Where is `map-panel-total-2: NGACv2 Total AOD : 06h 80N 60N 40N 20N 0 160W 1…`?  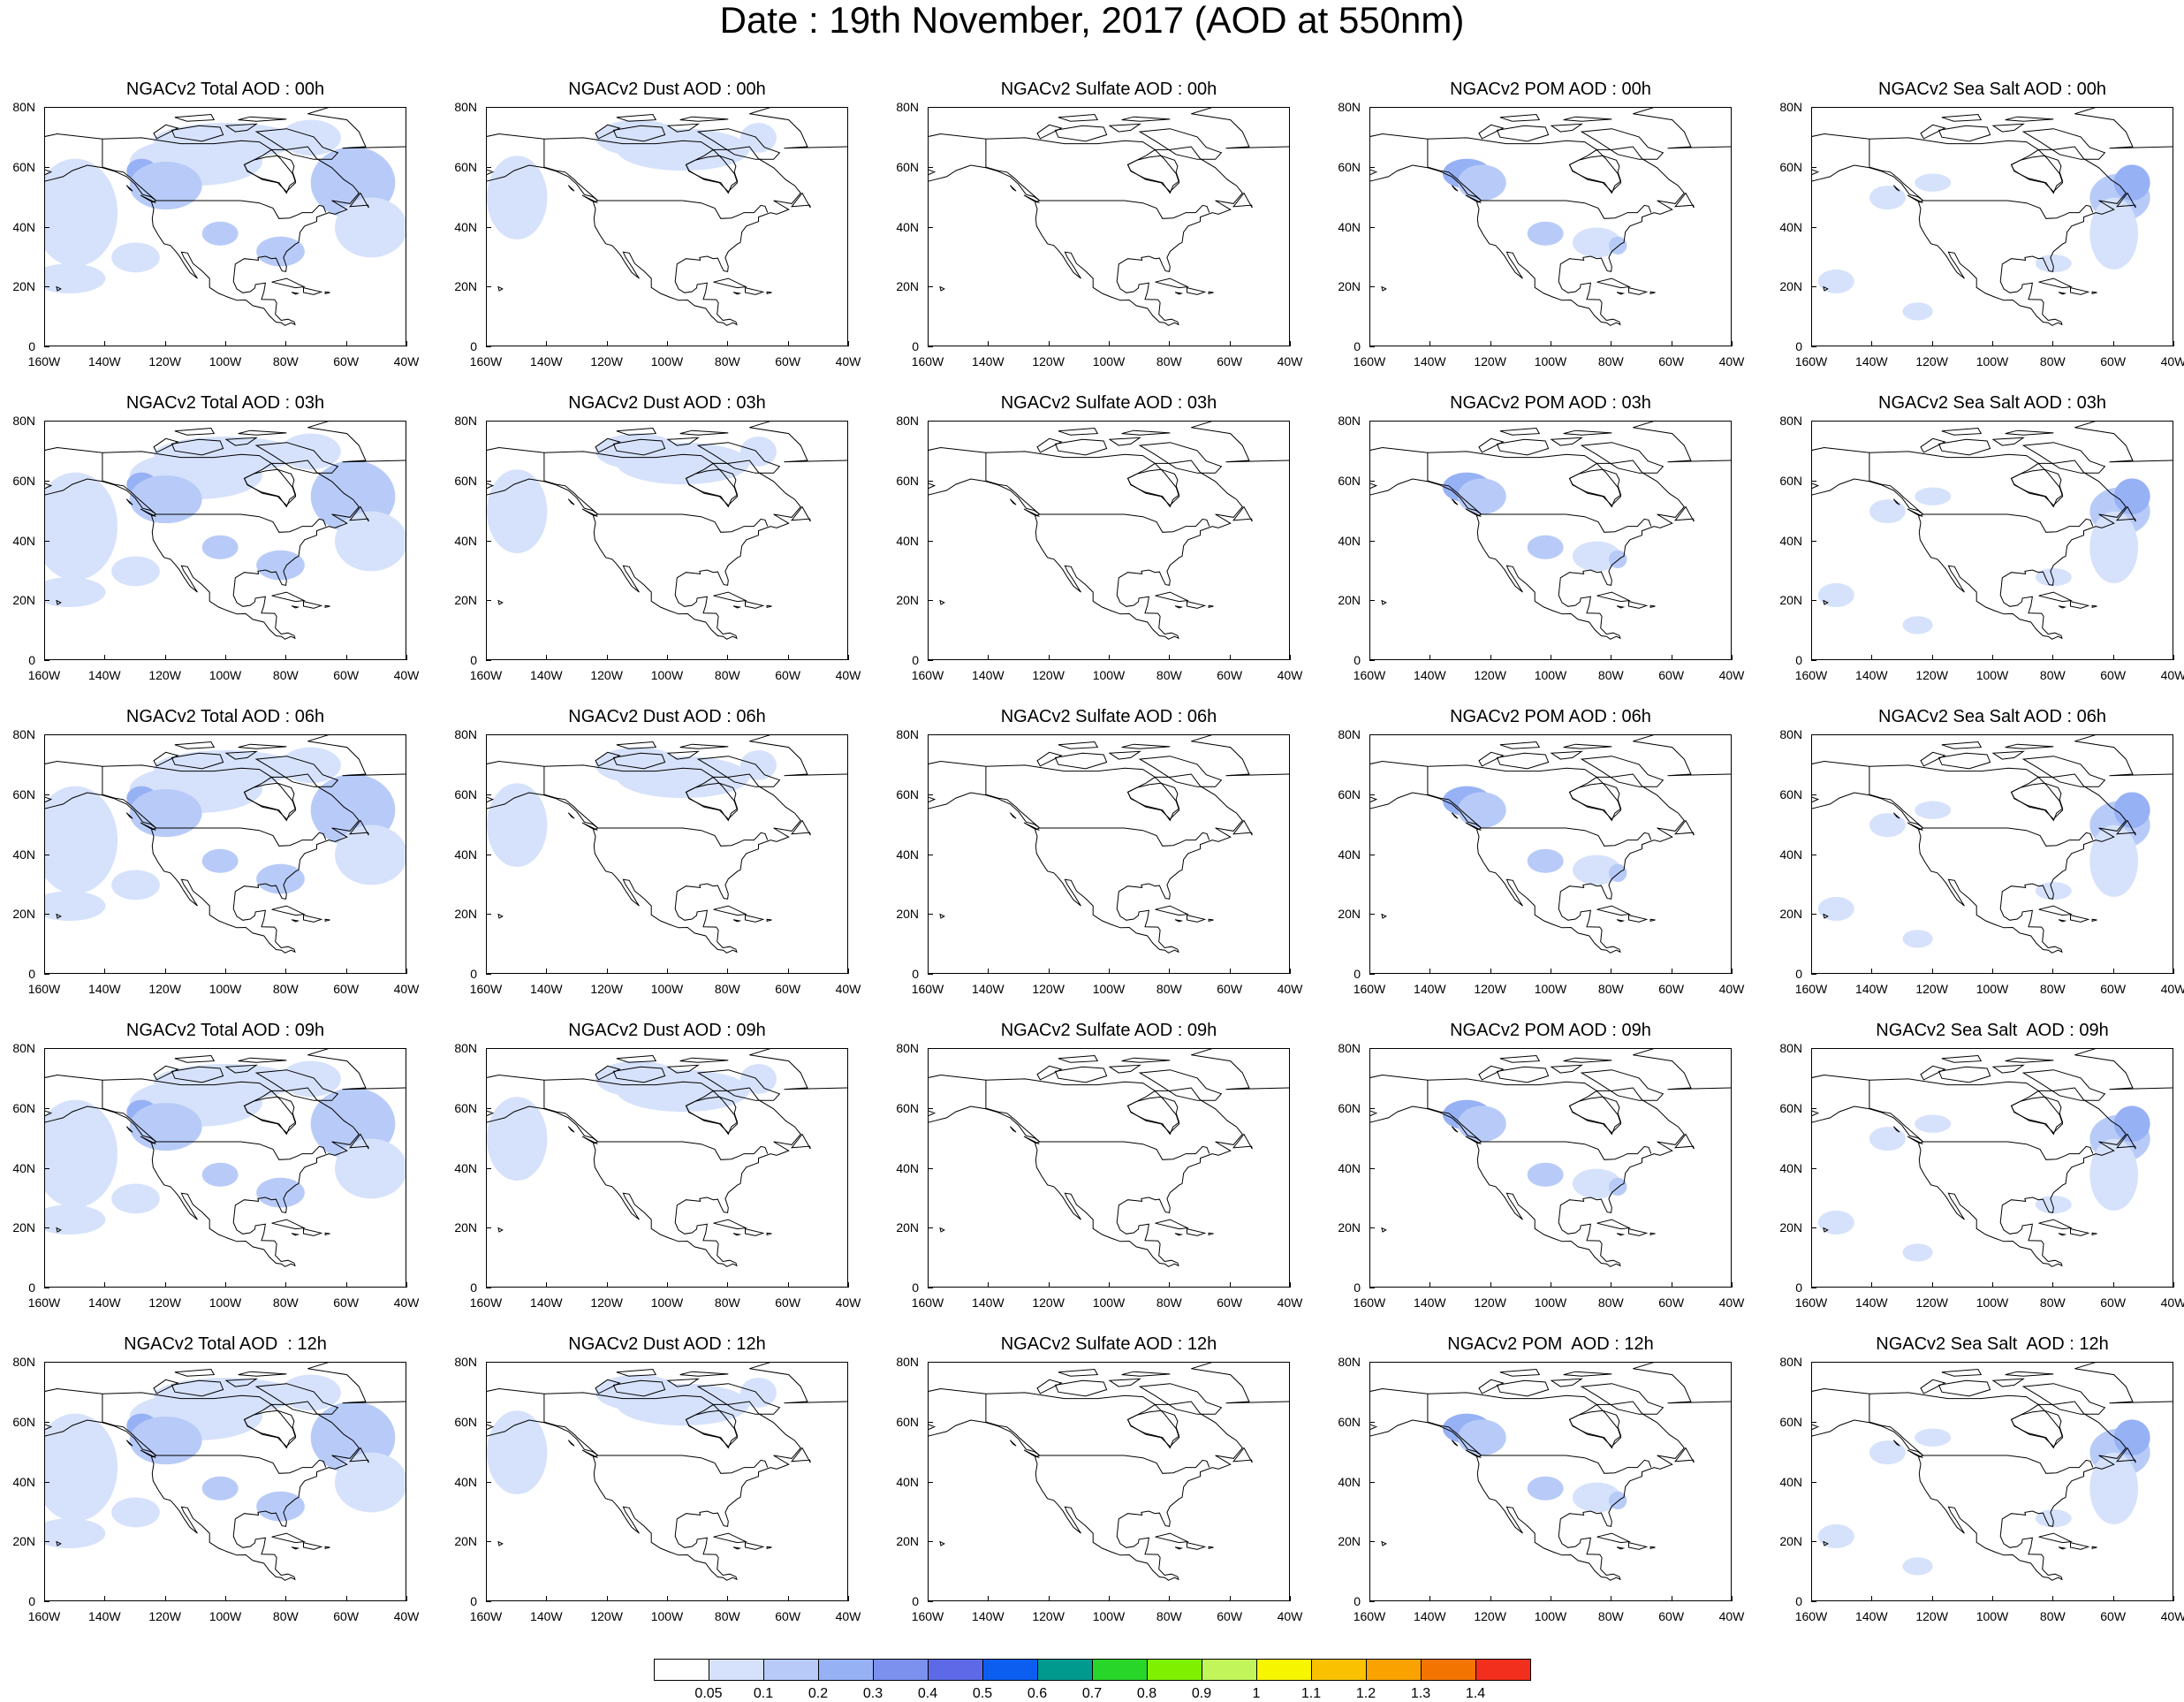 map-panel-total-2: NGACv2 Total AOD : 06h 80N 60N 40N 20N 0 160W 1… is located at coordinates (224, 862).